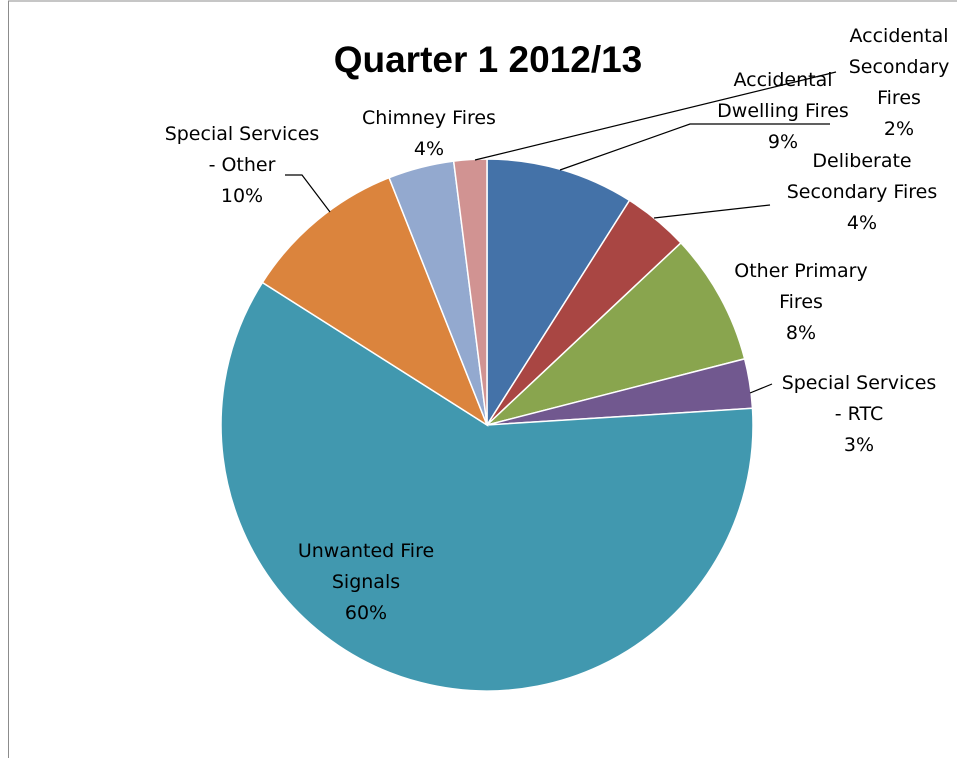  I want to click on slice-label-line: Secondary, so click(899, 67).